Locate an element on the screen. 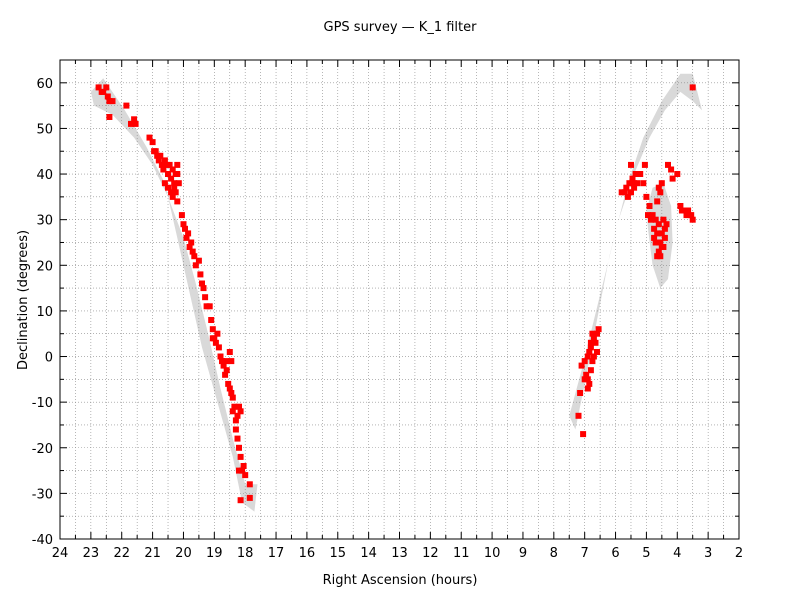 This screenshot has width=800, height=600. x-tick-label: 23 is located at coordinates (91, 553).